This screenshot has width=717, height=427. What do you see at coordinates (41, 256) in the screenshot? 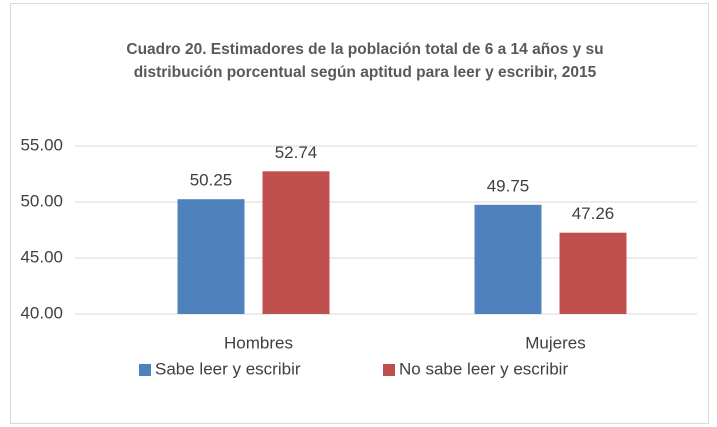
I see `y-tick-label: 45.00` at bounding box center [41, 256].